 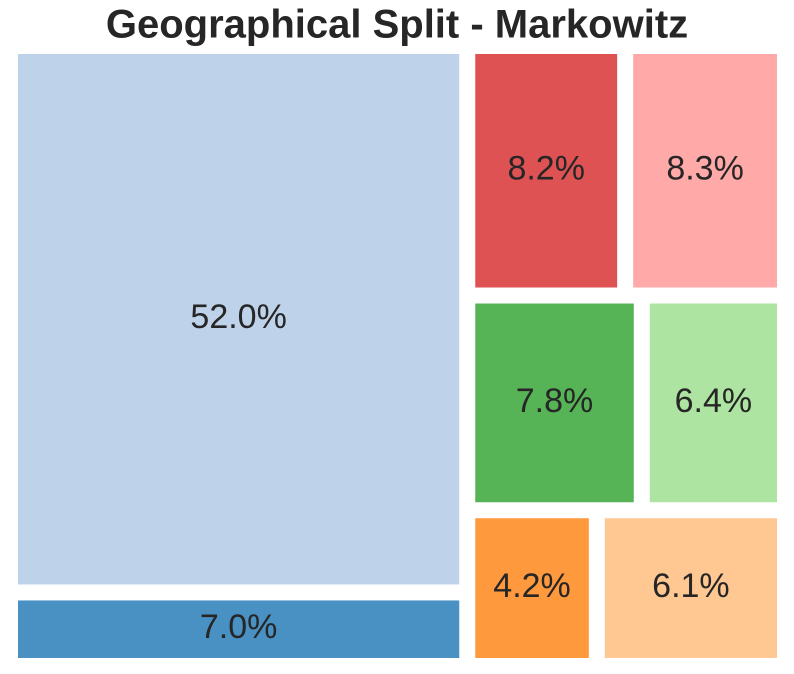 I want to click on cell-label: 8.2%, so click(x=546, y=169).